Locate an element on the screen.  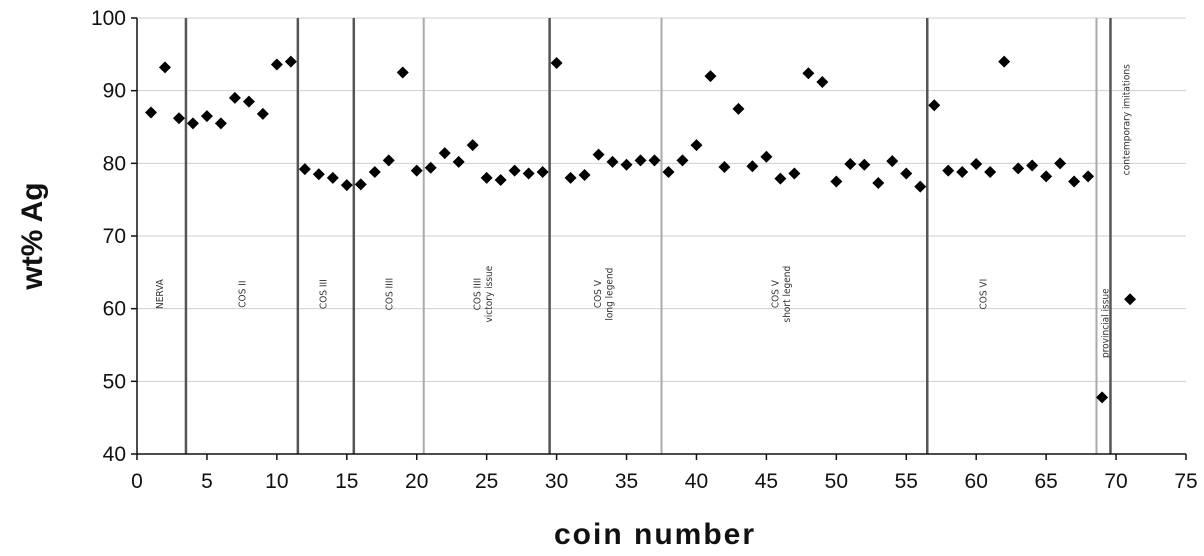
period-label: COS II is located at coordinates (242, 294).